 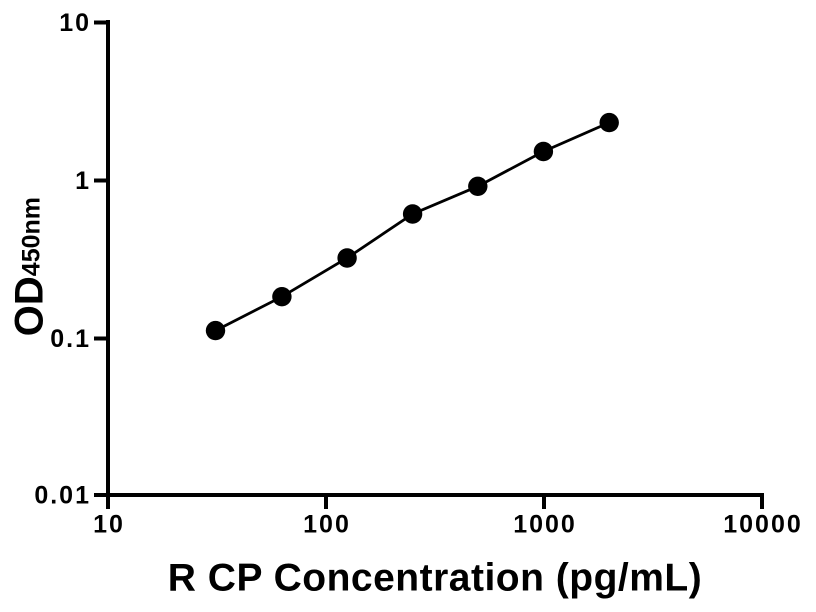 What do you see at coordinates (83, 181) in the screenshot?
I see `svg-text: 1` at bounding box center [83, 181].